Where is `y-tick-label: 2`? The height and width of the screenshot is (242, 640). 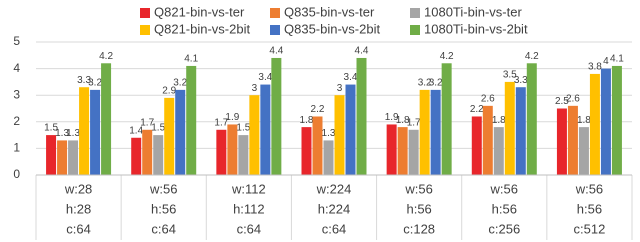 y-tick-label: 2 is located at coordinates (16, 121).